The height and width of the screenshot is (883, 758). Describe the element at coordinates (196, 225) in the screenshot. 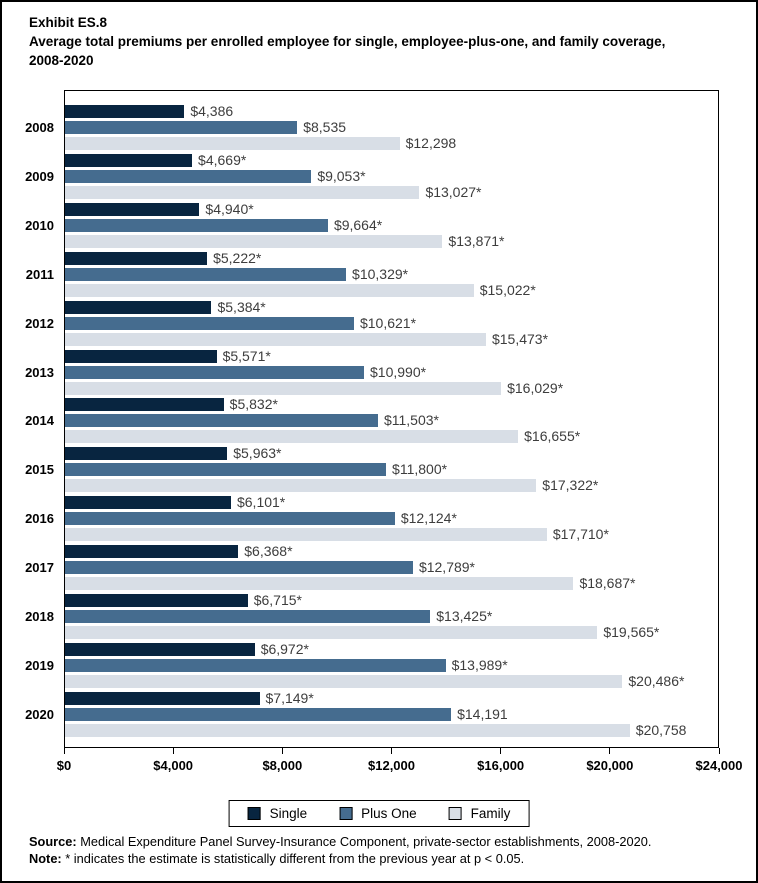

I see `bar-plus-one-2010` at that location.